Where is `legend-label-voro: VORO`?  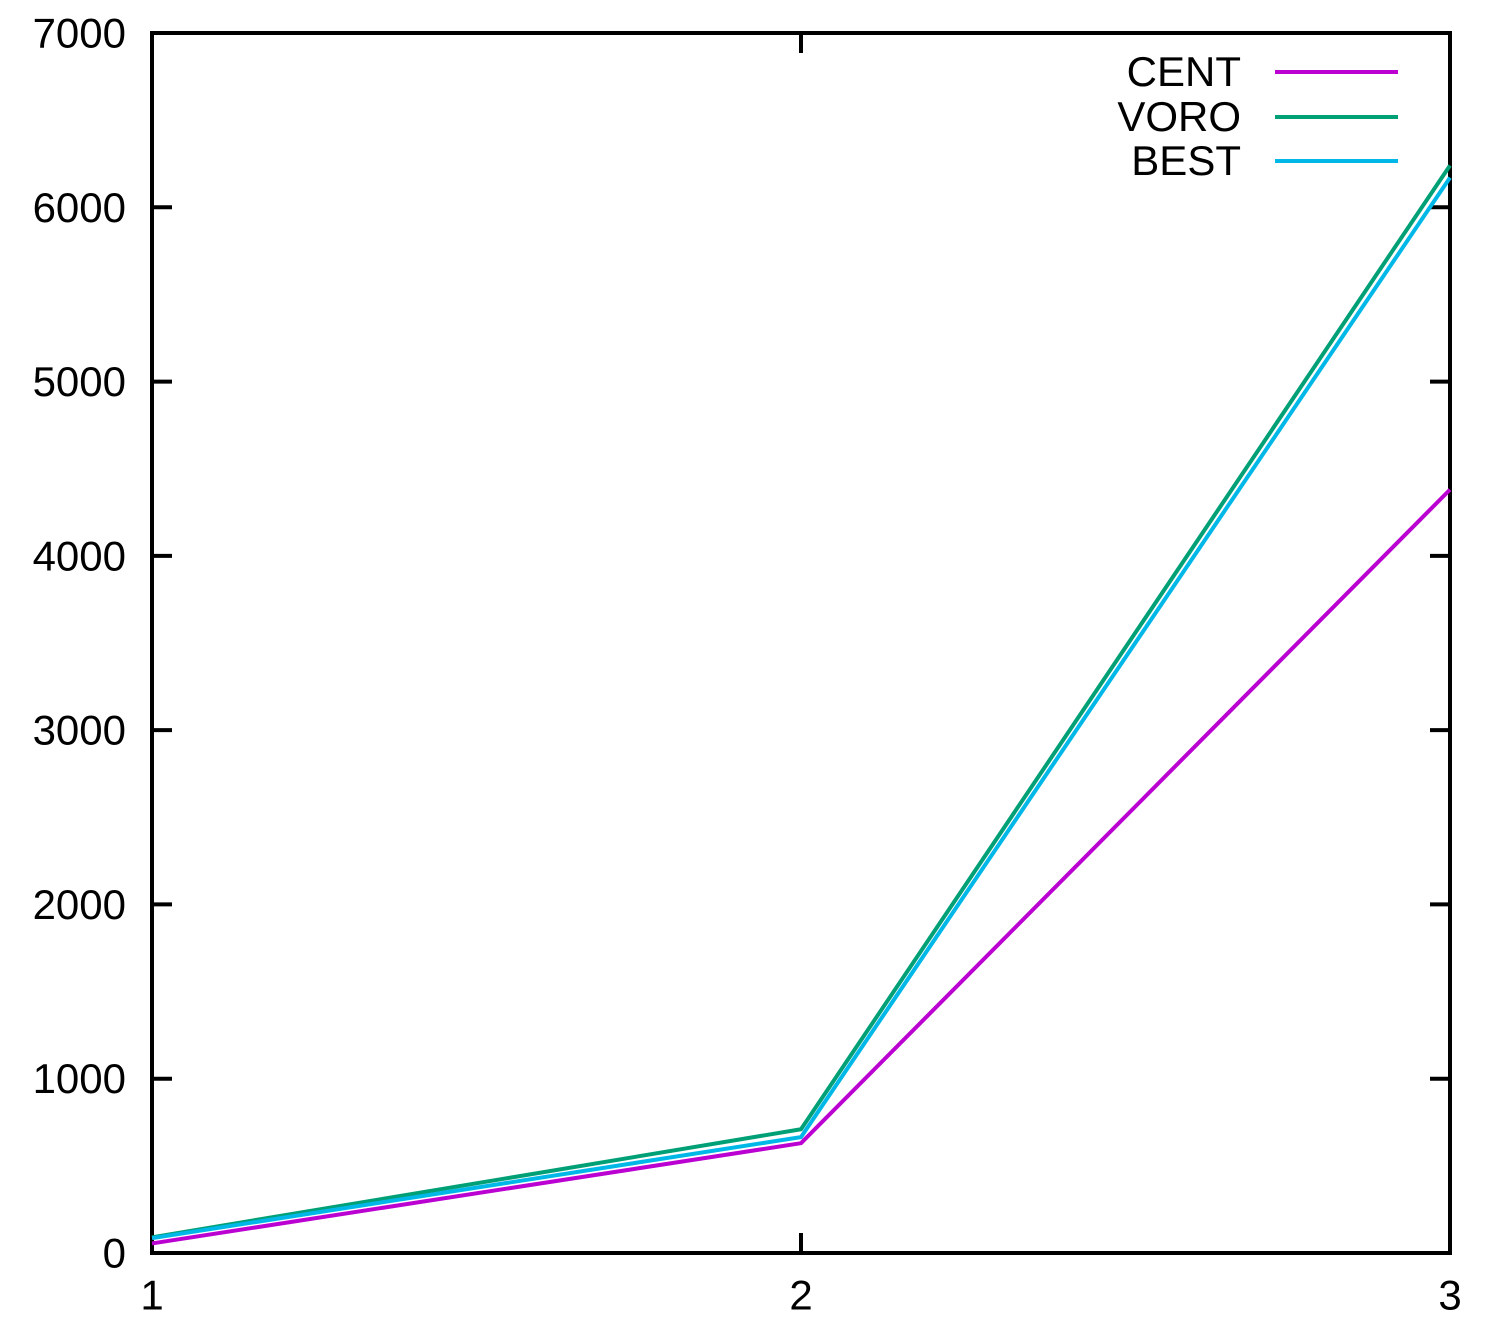
legend-label-voro: VORO is located at coordinates (1179, 116).